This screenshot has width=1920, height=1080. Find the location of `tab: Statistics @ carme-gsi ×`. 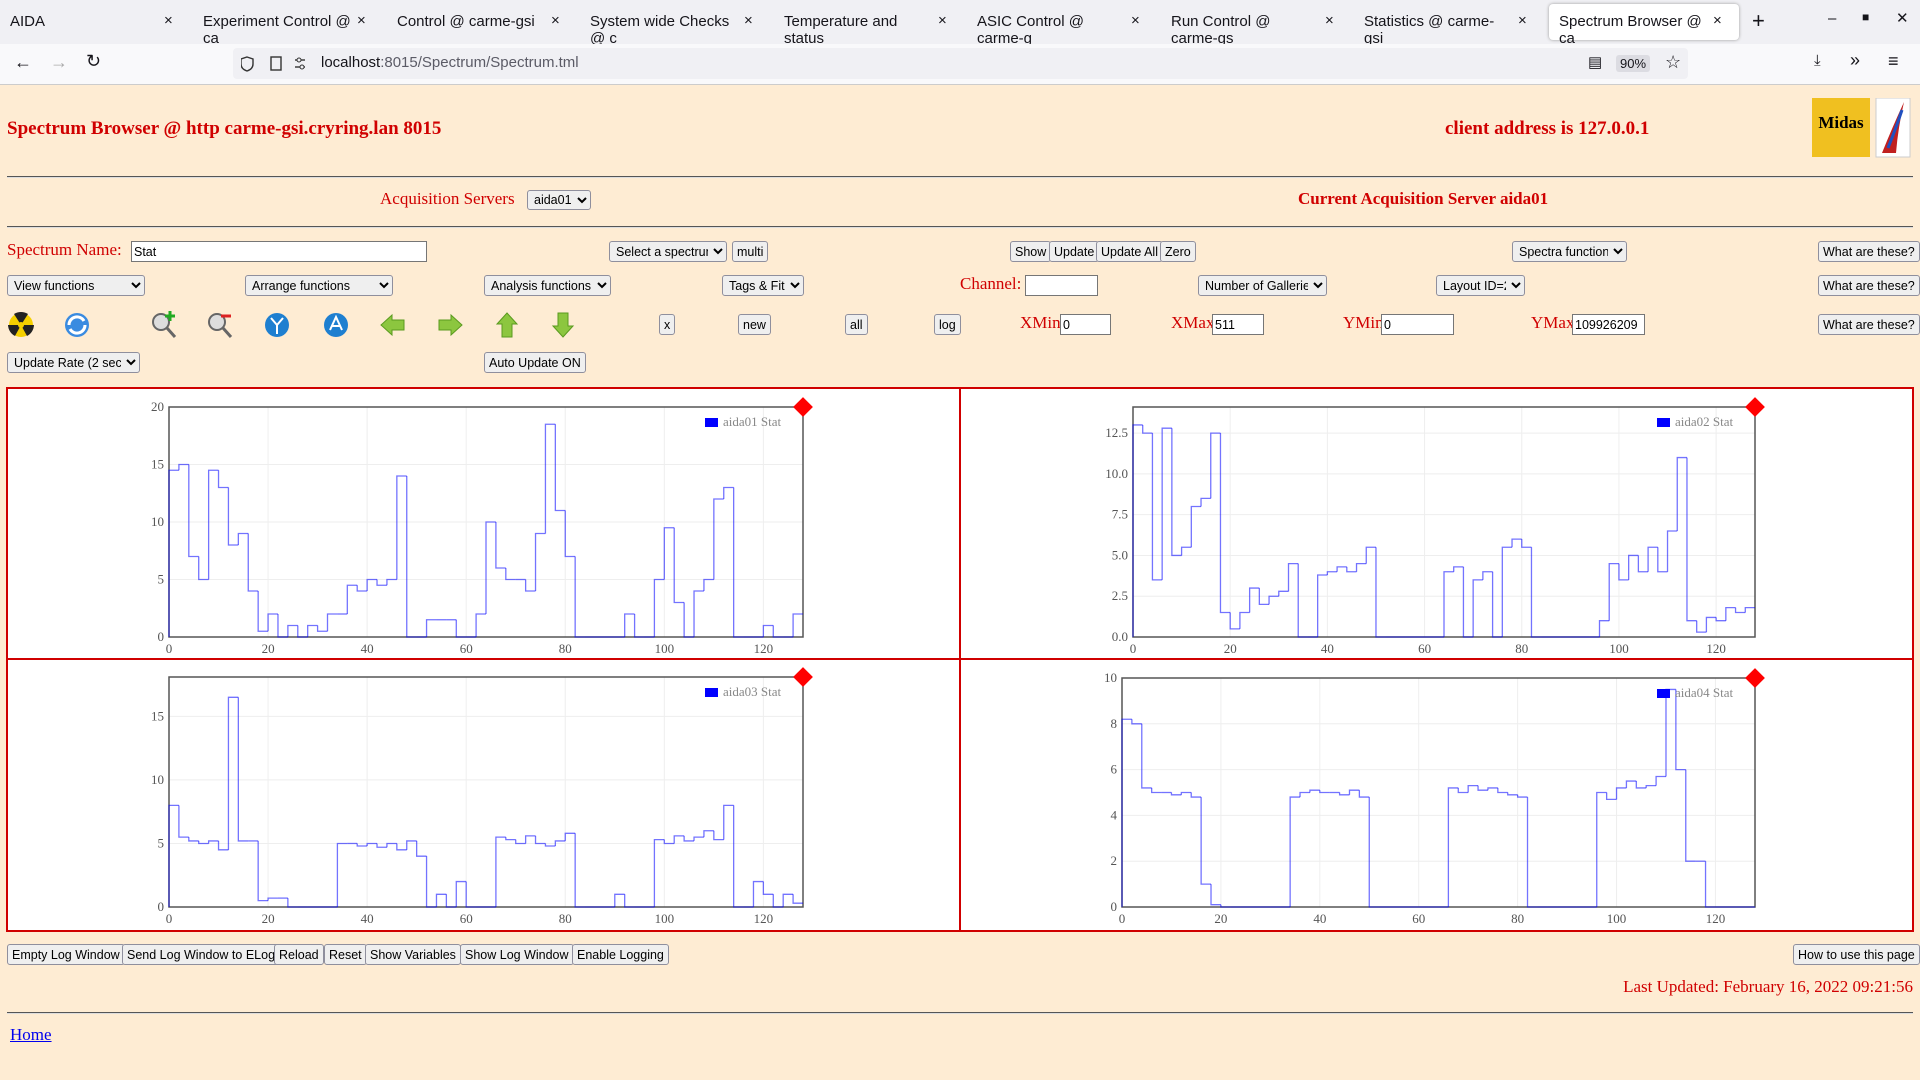

tab: Statistics @ carme-gsi × is located at coordinates (1449, 25).